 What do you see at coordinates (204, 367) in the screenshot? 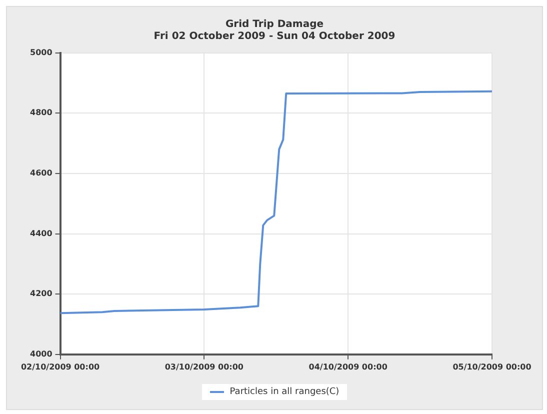
I see `x-tick-label: 03/10/2009 00:00` at bounding box center [204, 367].